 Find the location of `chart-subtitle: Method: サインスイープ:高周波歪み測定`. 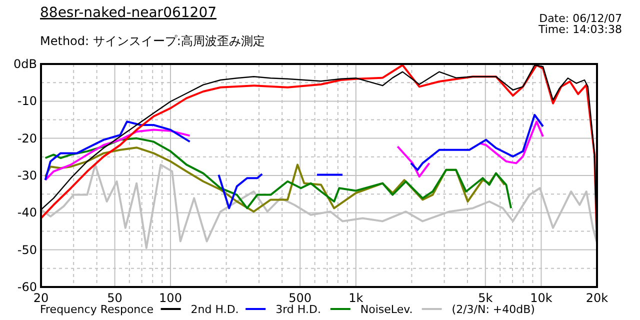

chart-subtitle: Method: サインスイープ:高周波歪み測定 is located at coordinates (152, 41).